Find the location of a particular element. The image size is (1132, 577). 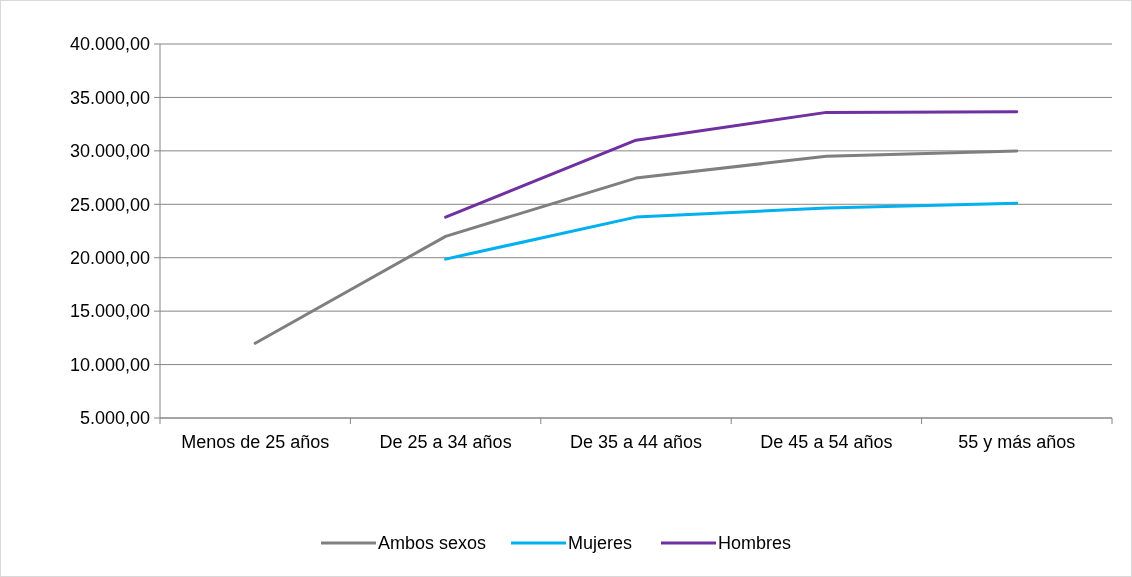

y-tick-label: 35.000,00 is located at coordinates (109, 97).